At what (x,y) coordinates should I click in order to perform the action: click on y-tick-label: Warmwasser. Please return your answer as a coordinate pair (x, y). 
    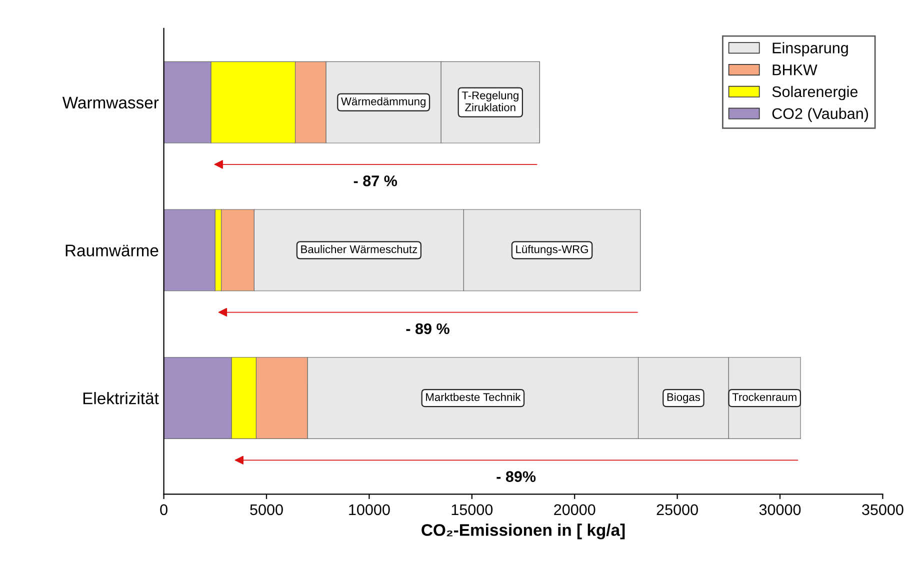
    Looking at the image, I should click on (110, 102).